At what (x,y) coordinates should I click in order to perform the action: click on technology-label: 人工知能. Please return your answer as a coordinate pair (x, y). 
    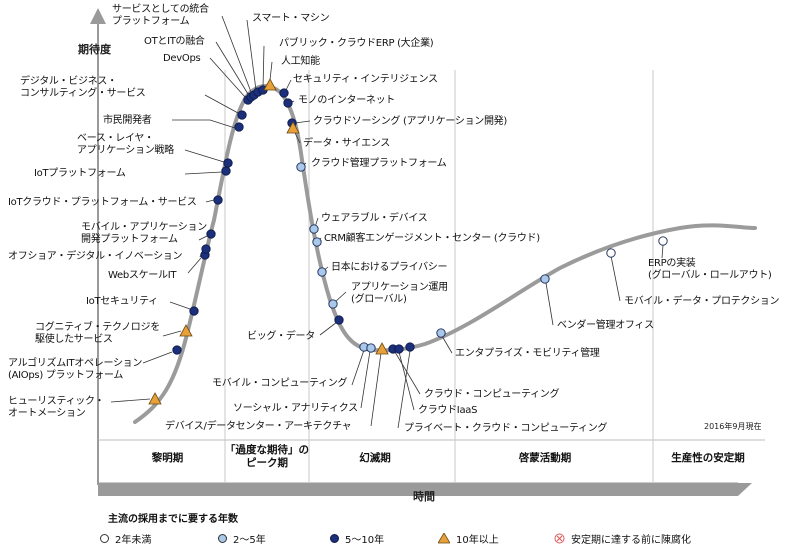
    Looking at the image, I should click on (300, 61).